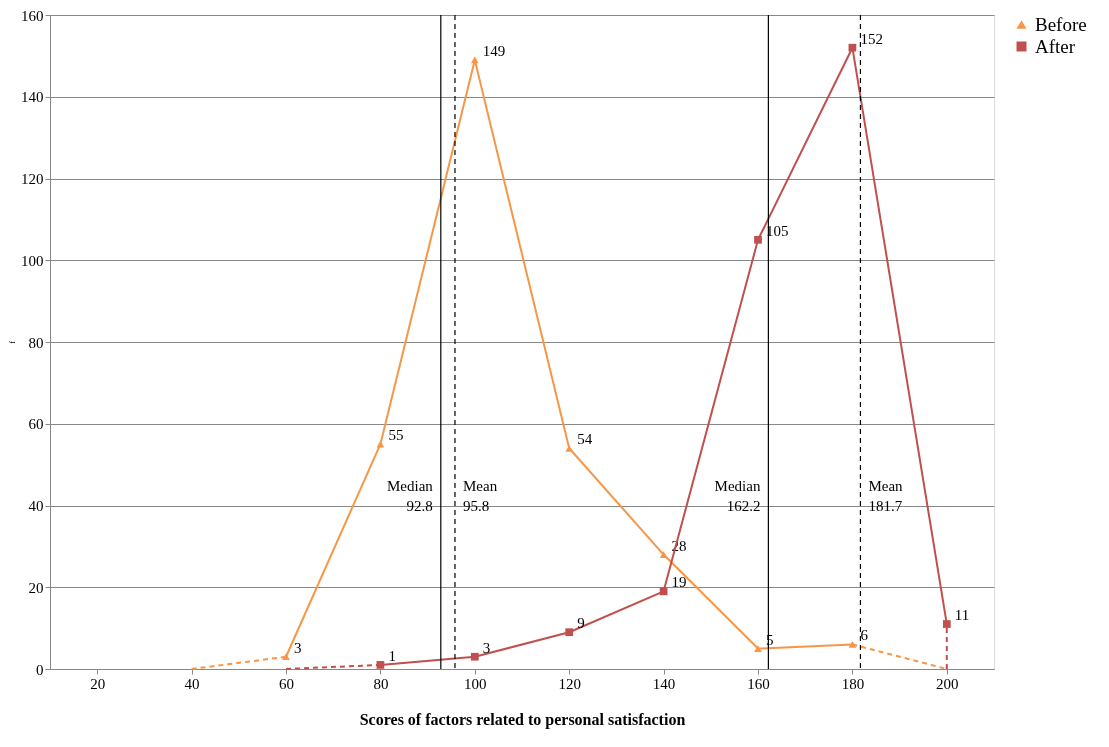  Describe the element at coordinates (853, 683) in the screenshot. I see `x-tick-label: 180` at that location.